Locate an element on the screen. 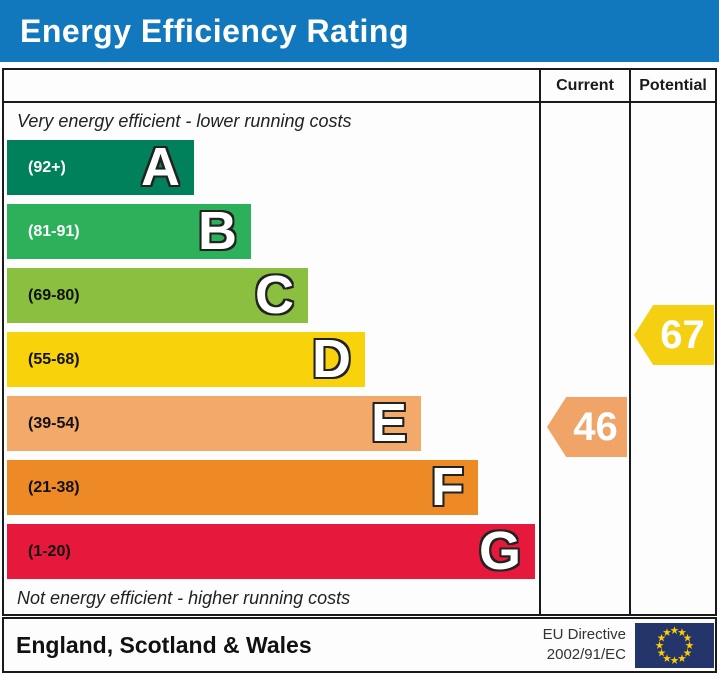 This screenshot has width=719, height=675. page-title: Energy Efficiency Rating is located at coordinates (214, 30).